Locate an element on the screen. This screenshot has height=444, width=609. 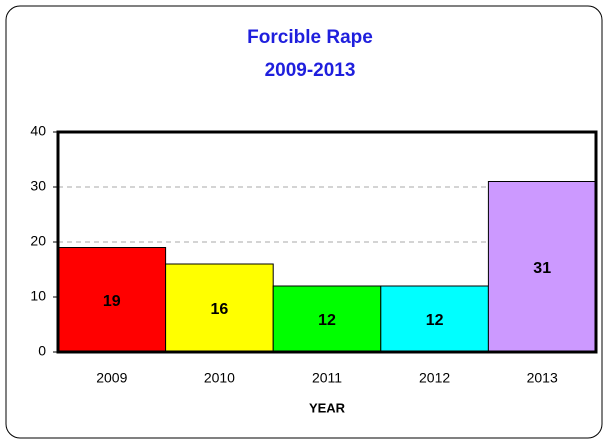
y-tick-label: 0 is located at coordinates (42, 351).